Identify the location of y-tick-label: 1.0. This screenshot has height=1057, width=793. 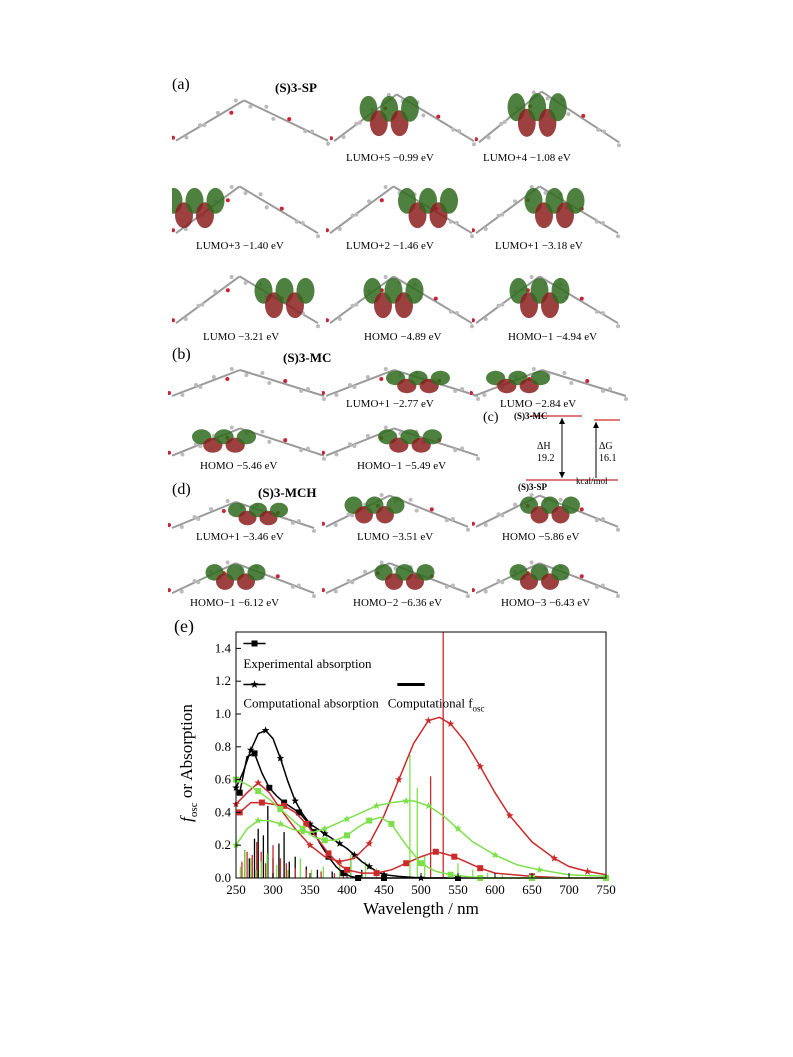
(223, 713).